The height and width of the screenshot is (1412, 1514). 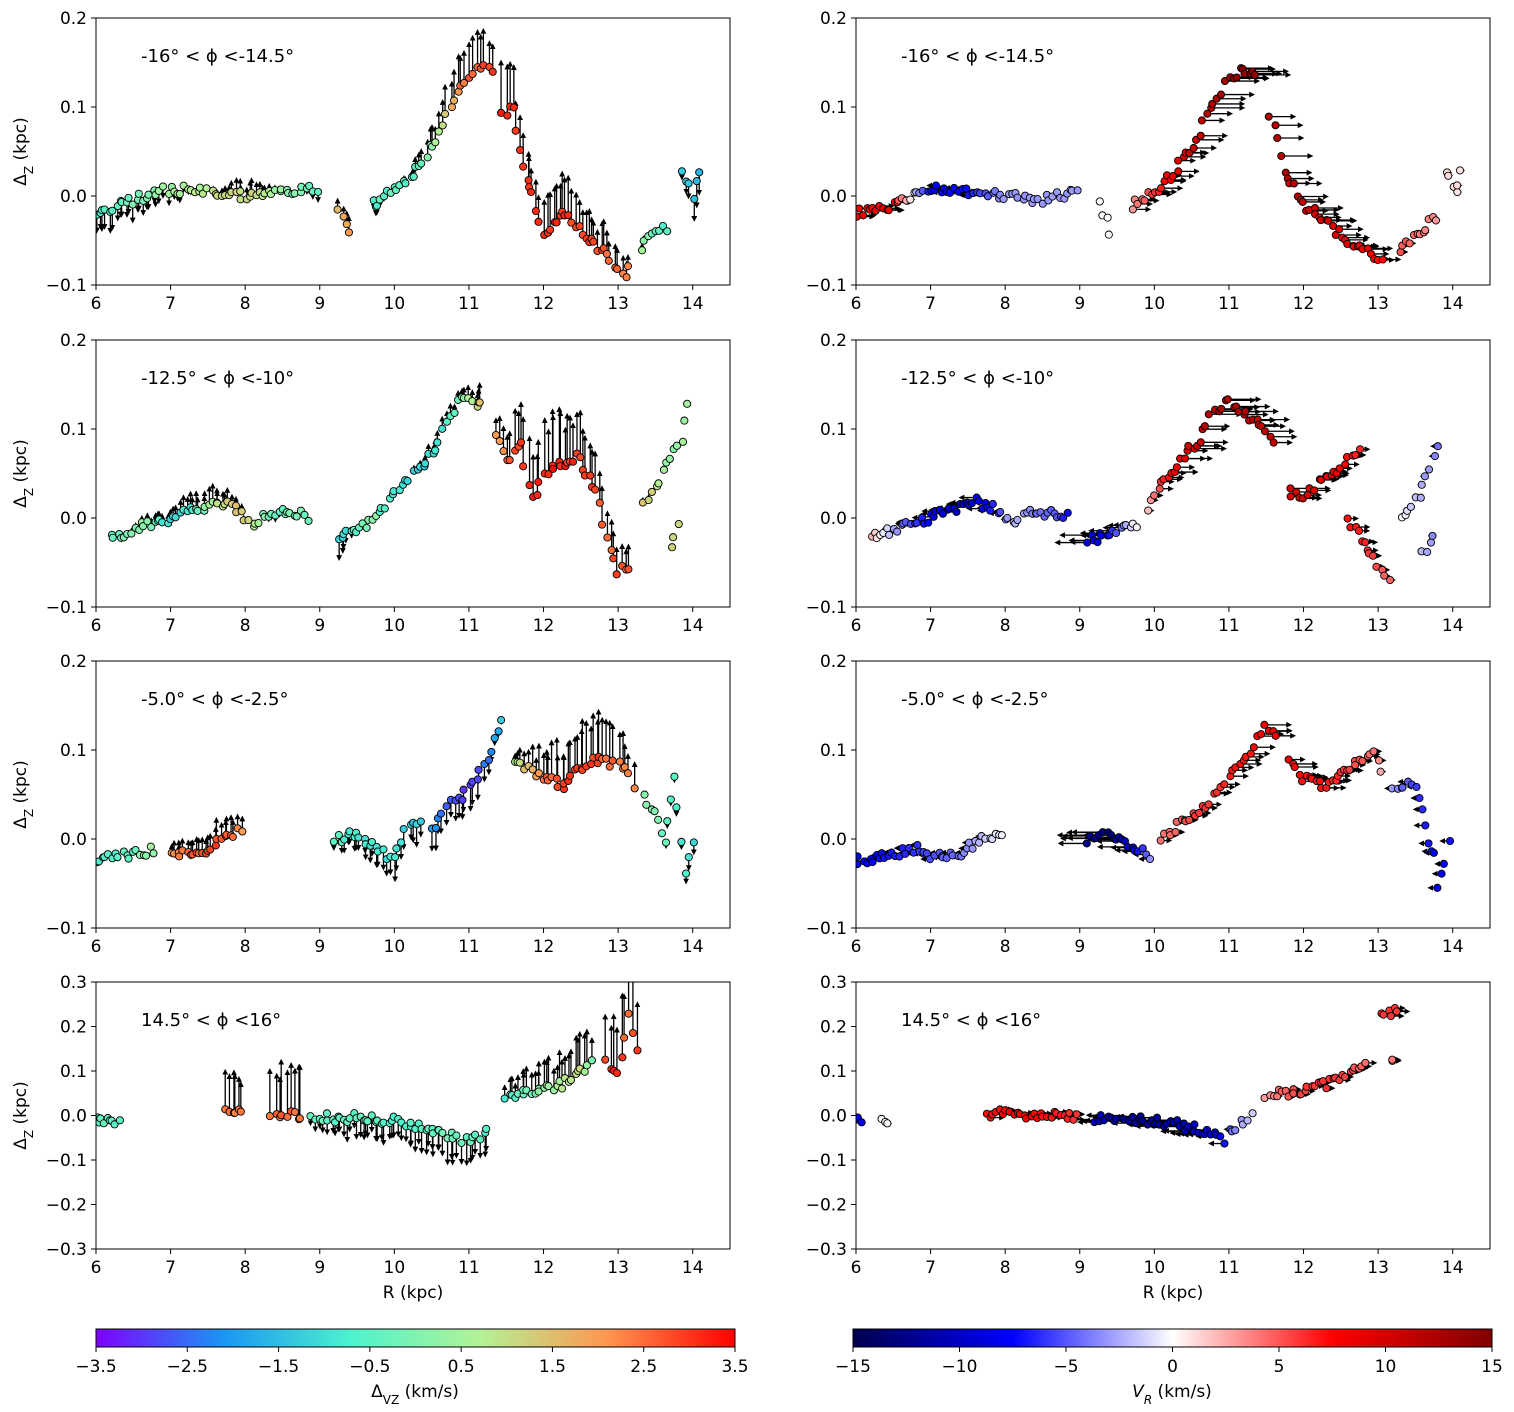 What do you see at coordinates (73, 108) in the screenshot?
I see `y-tick-label: 0.1` at bounding box center [73, 108].